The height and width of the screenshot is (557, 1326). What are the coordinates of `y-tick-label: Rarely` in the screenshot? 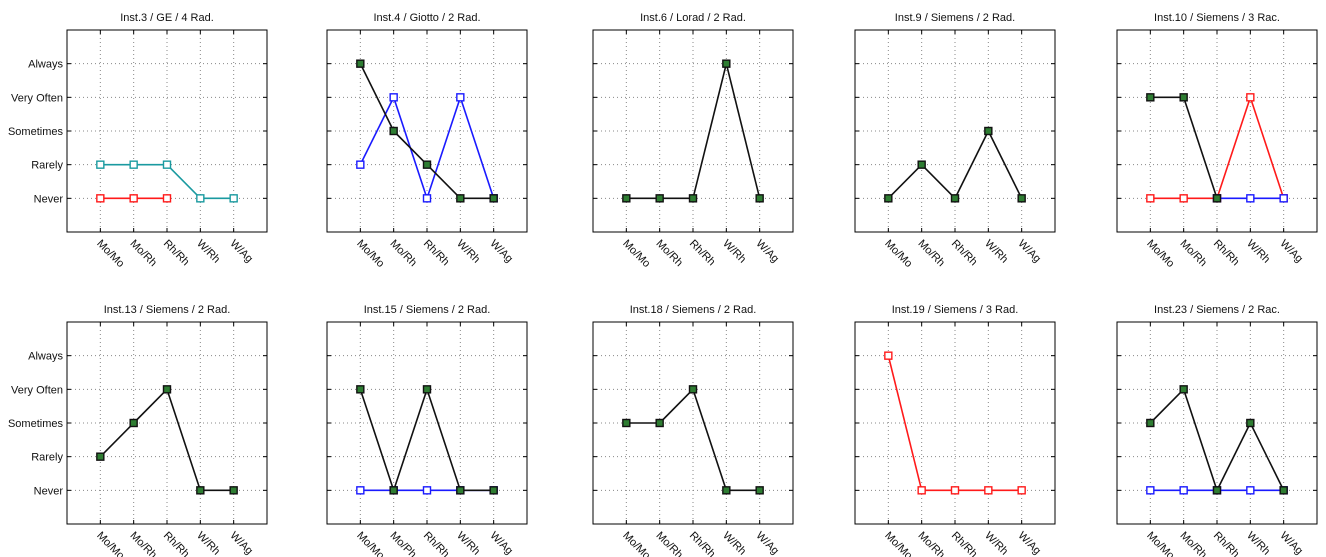 It's located at (47, 458).